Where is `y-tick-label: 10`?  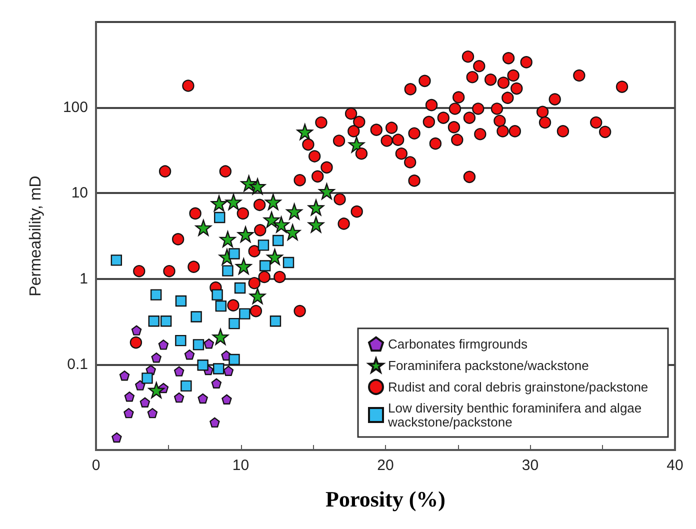
y-tick-label: 10 is located at coordinates (79, 193).